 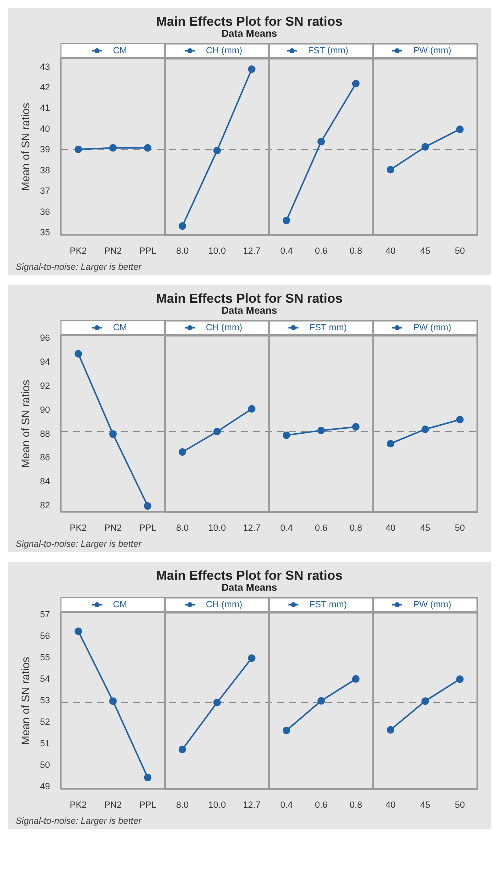 I want to click on y-tick-label: 42, so click(x=45, y=87).